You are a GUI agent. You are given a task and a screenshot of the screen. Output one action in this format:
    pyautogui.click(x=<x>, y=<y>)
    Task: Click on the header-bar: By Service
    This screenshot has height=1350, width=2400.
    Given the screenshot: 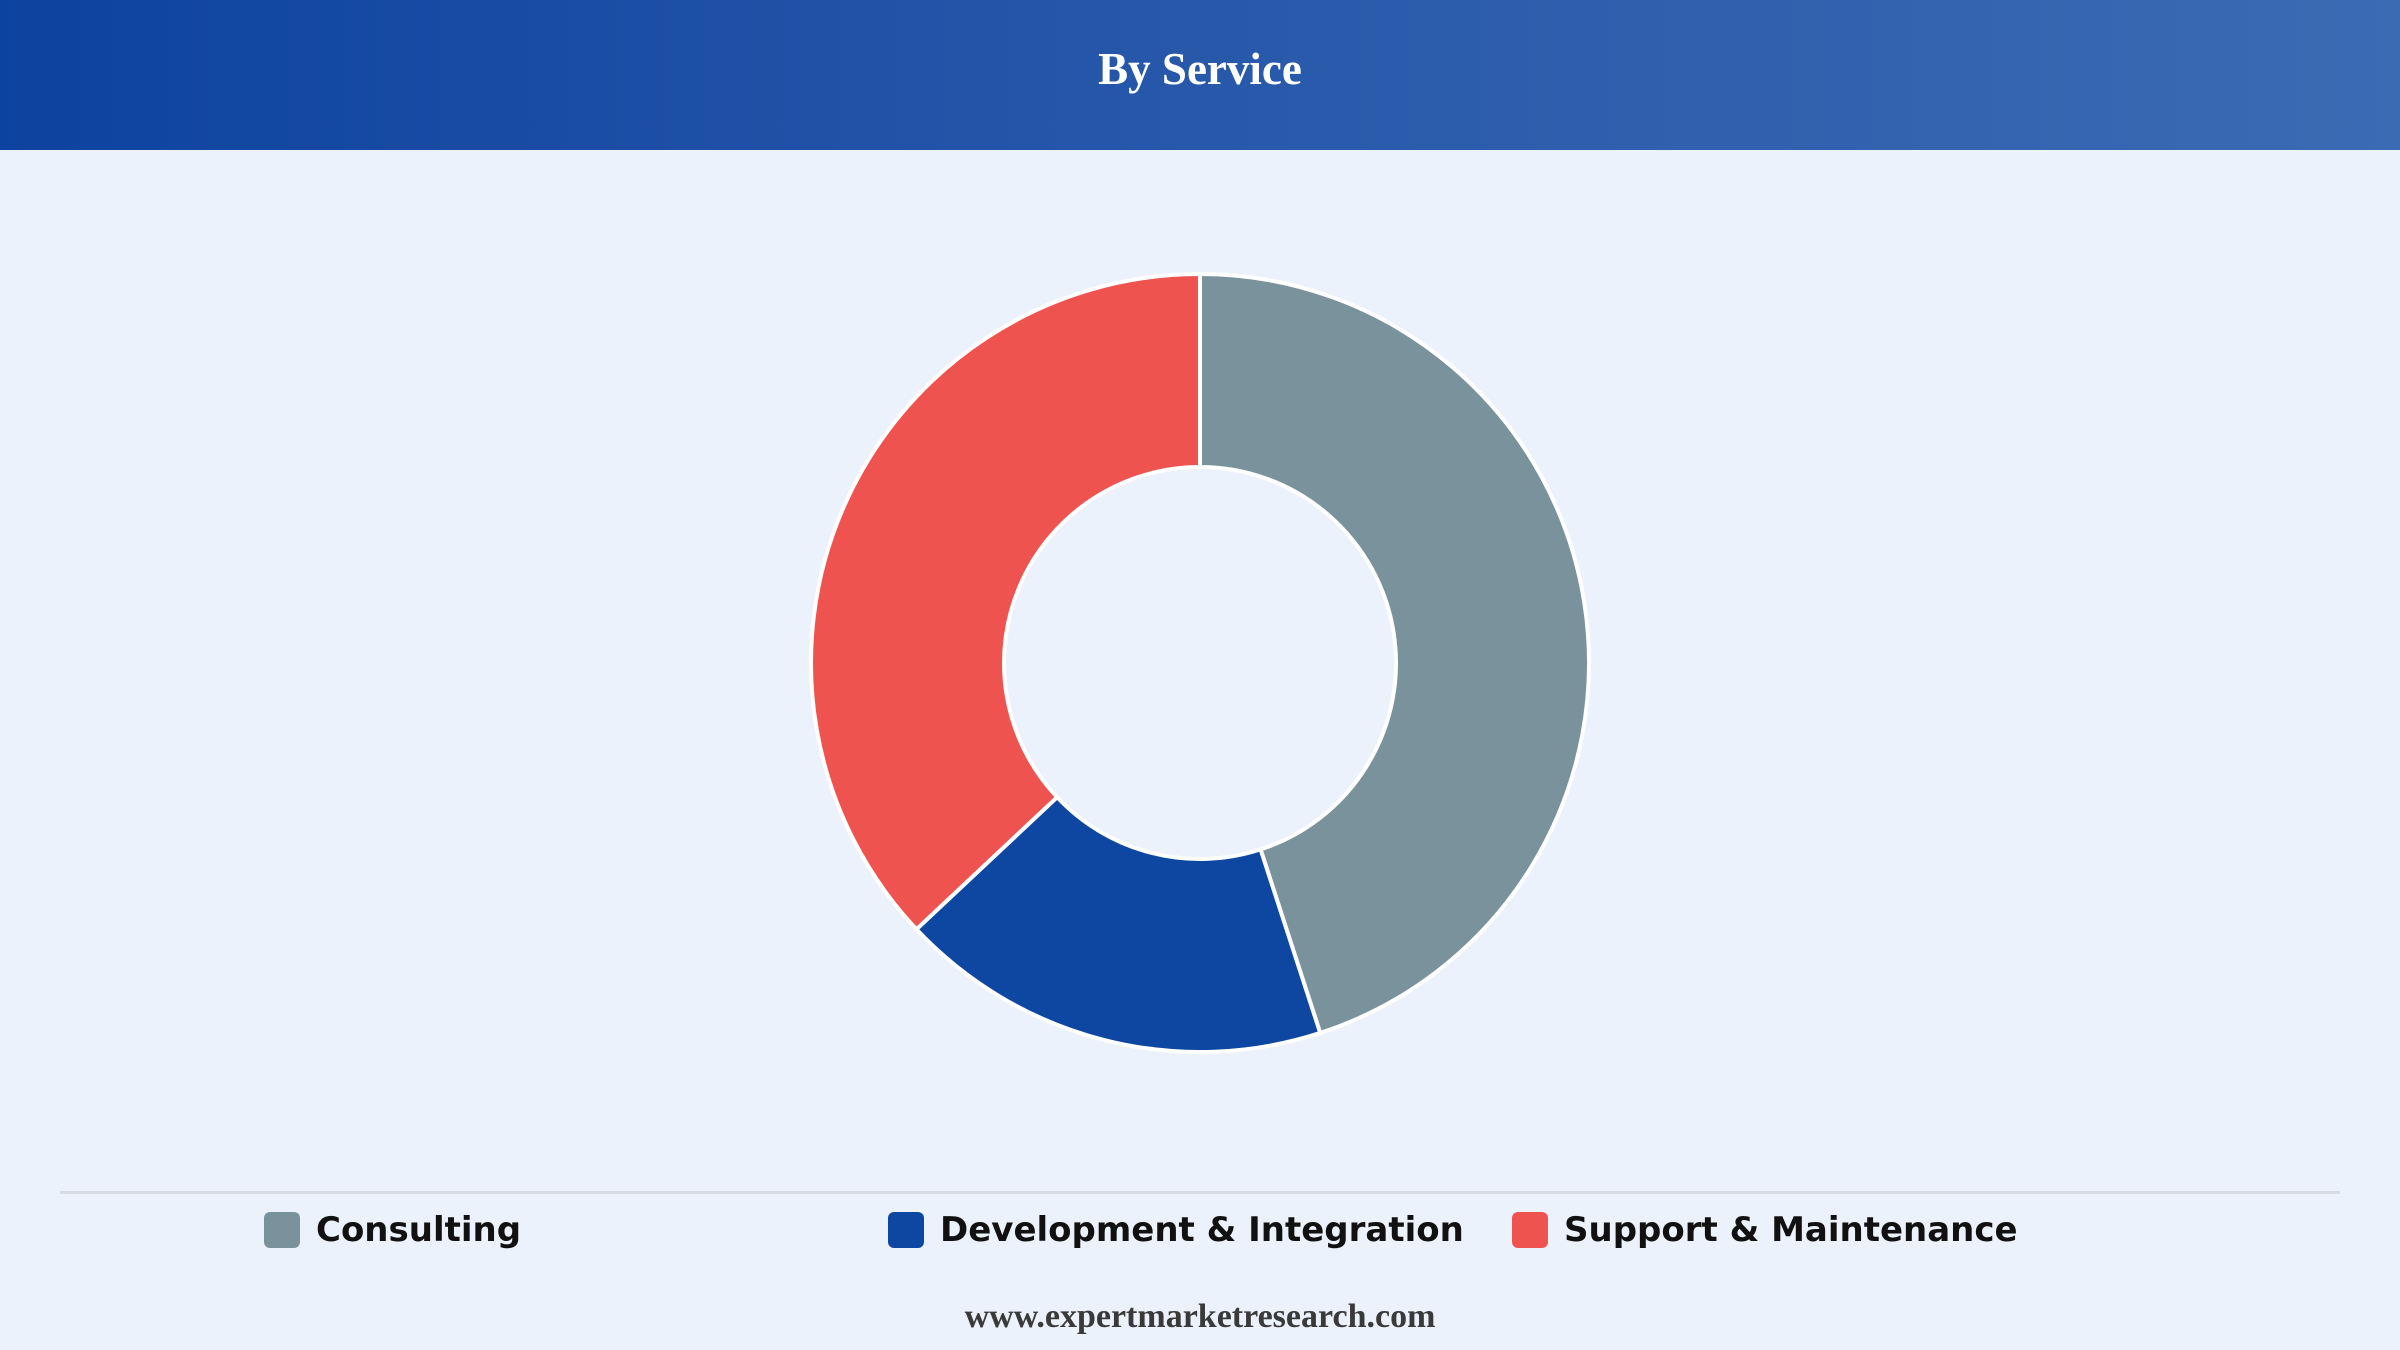 What is the action you would take?
    pyautogui.click(x=1200, y=75)
    